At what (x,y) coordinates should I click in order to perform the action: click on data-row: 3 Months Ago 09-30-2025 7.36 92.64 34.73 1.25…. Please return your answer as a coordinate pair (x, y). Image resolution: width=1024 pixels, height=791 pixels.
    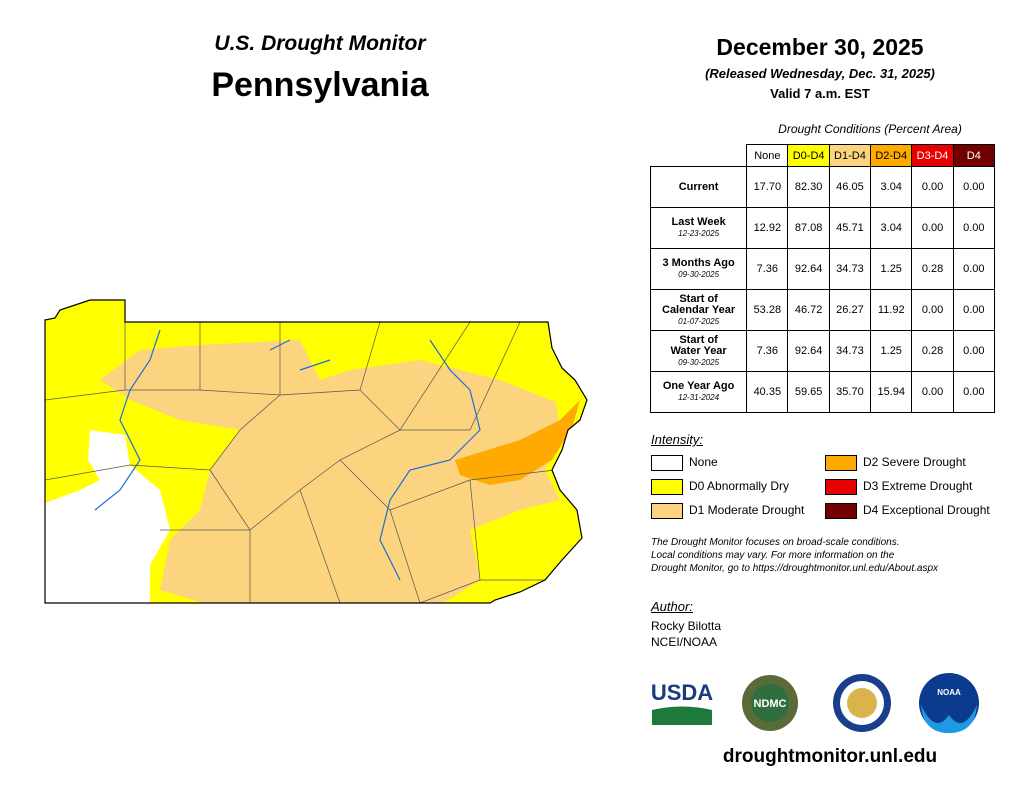
    Looking at the image, I should click on (822, 269).